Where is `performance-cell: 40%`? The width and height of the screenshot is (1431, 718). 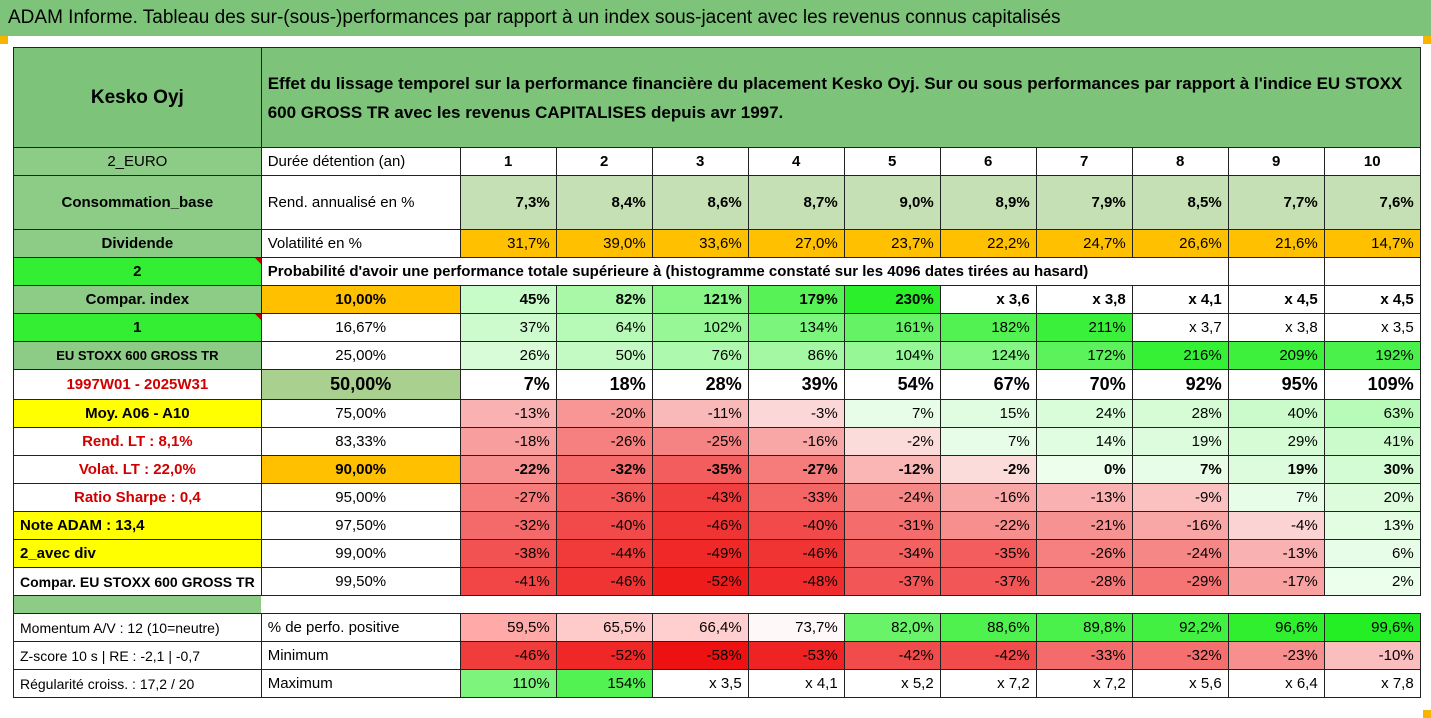 performance-cell: 40% is located at coordinates (1276, 413).